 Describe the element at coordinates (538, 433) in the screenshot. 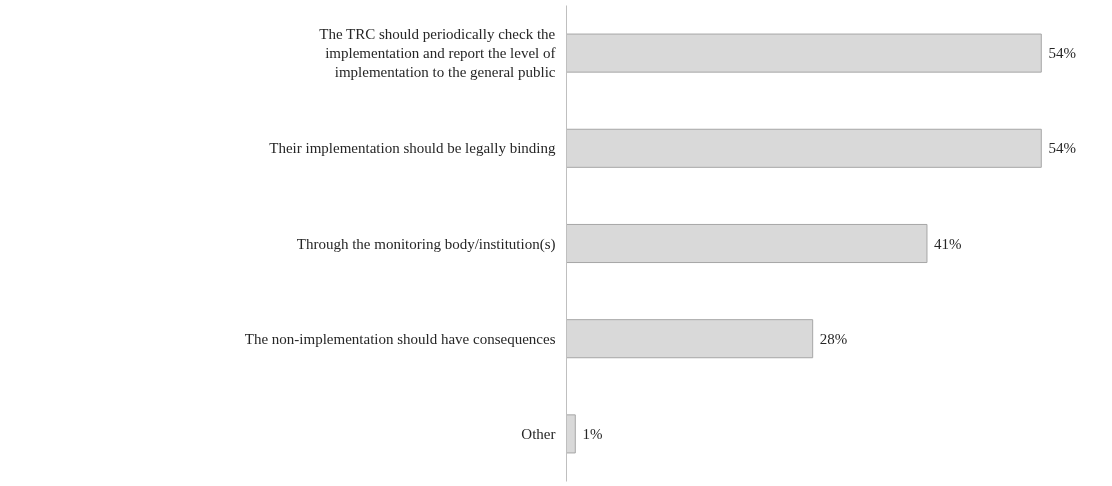

I see `y-tick-label: Other` at that location.